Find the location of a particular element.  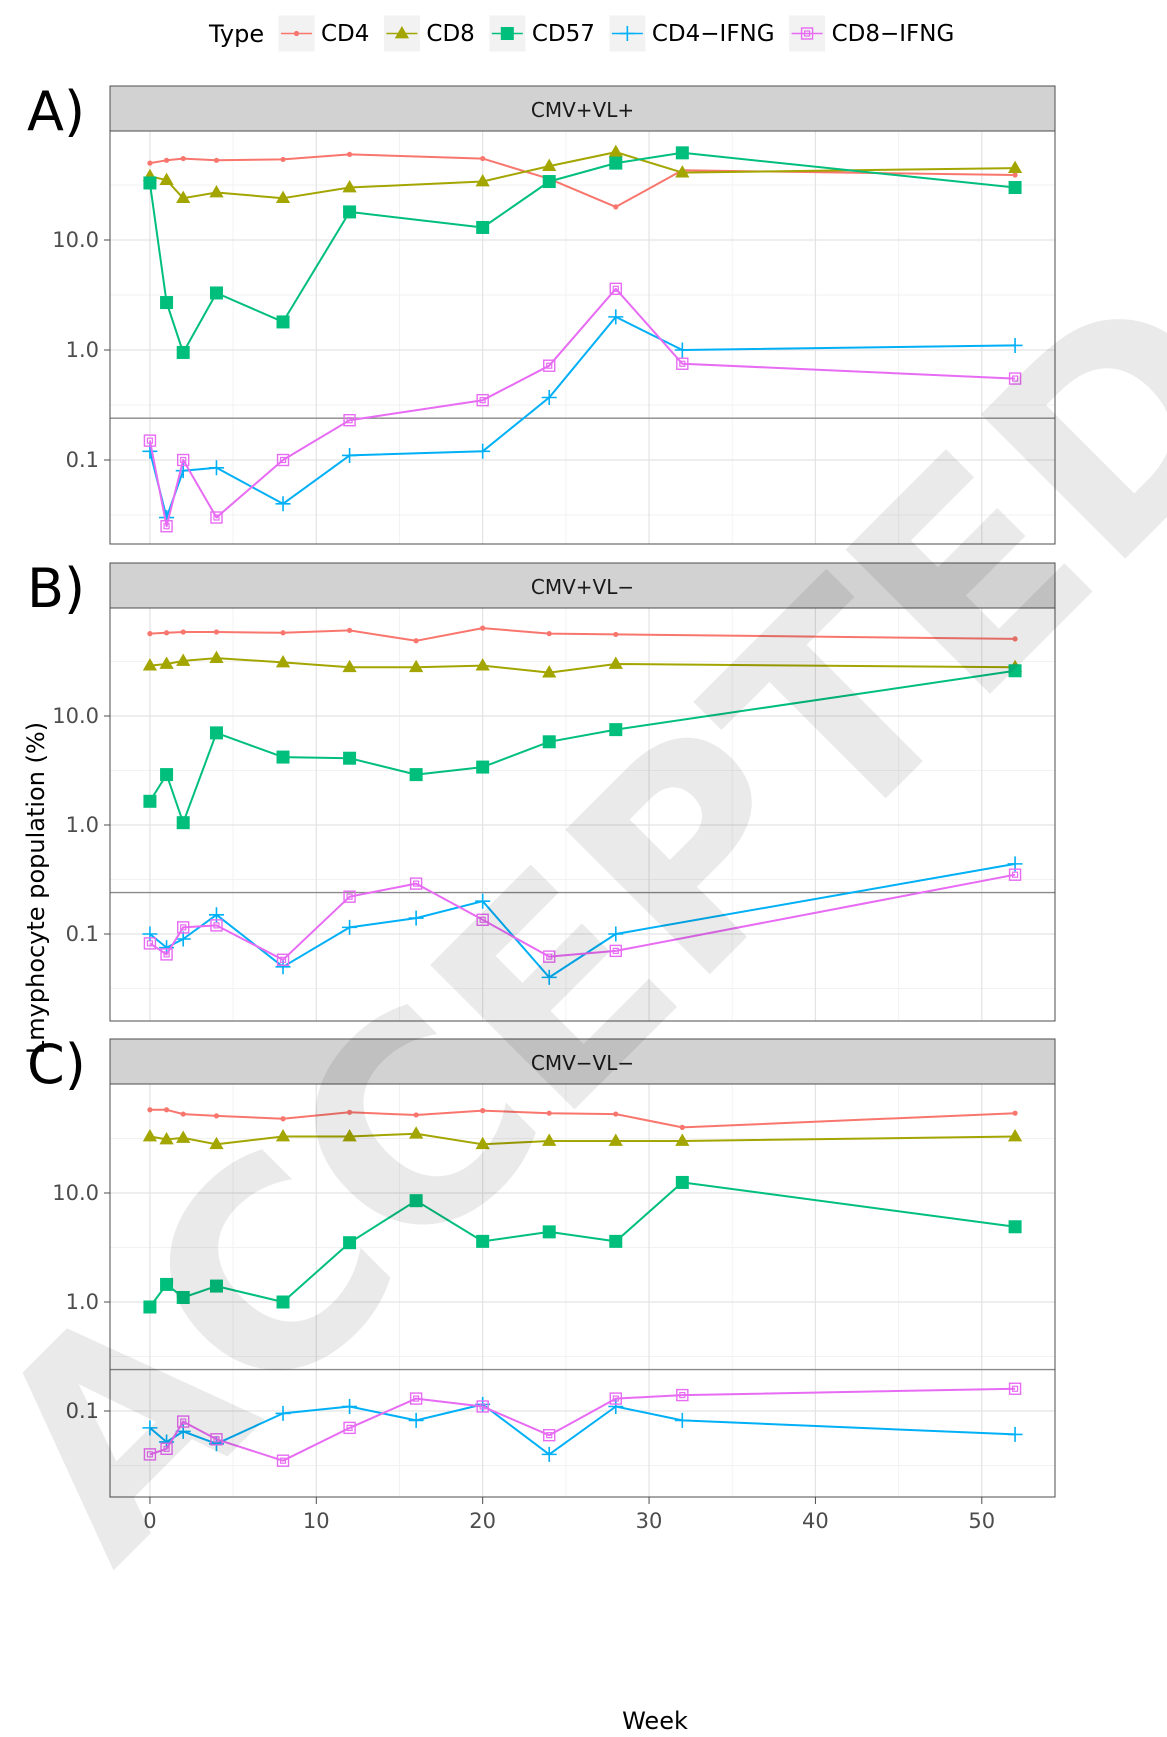

point-2-4-5-inner is located at coordinates (349, 1427).